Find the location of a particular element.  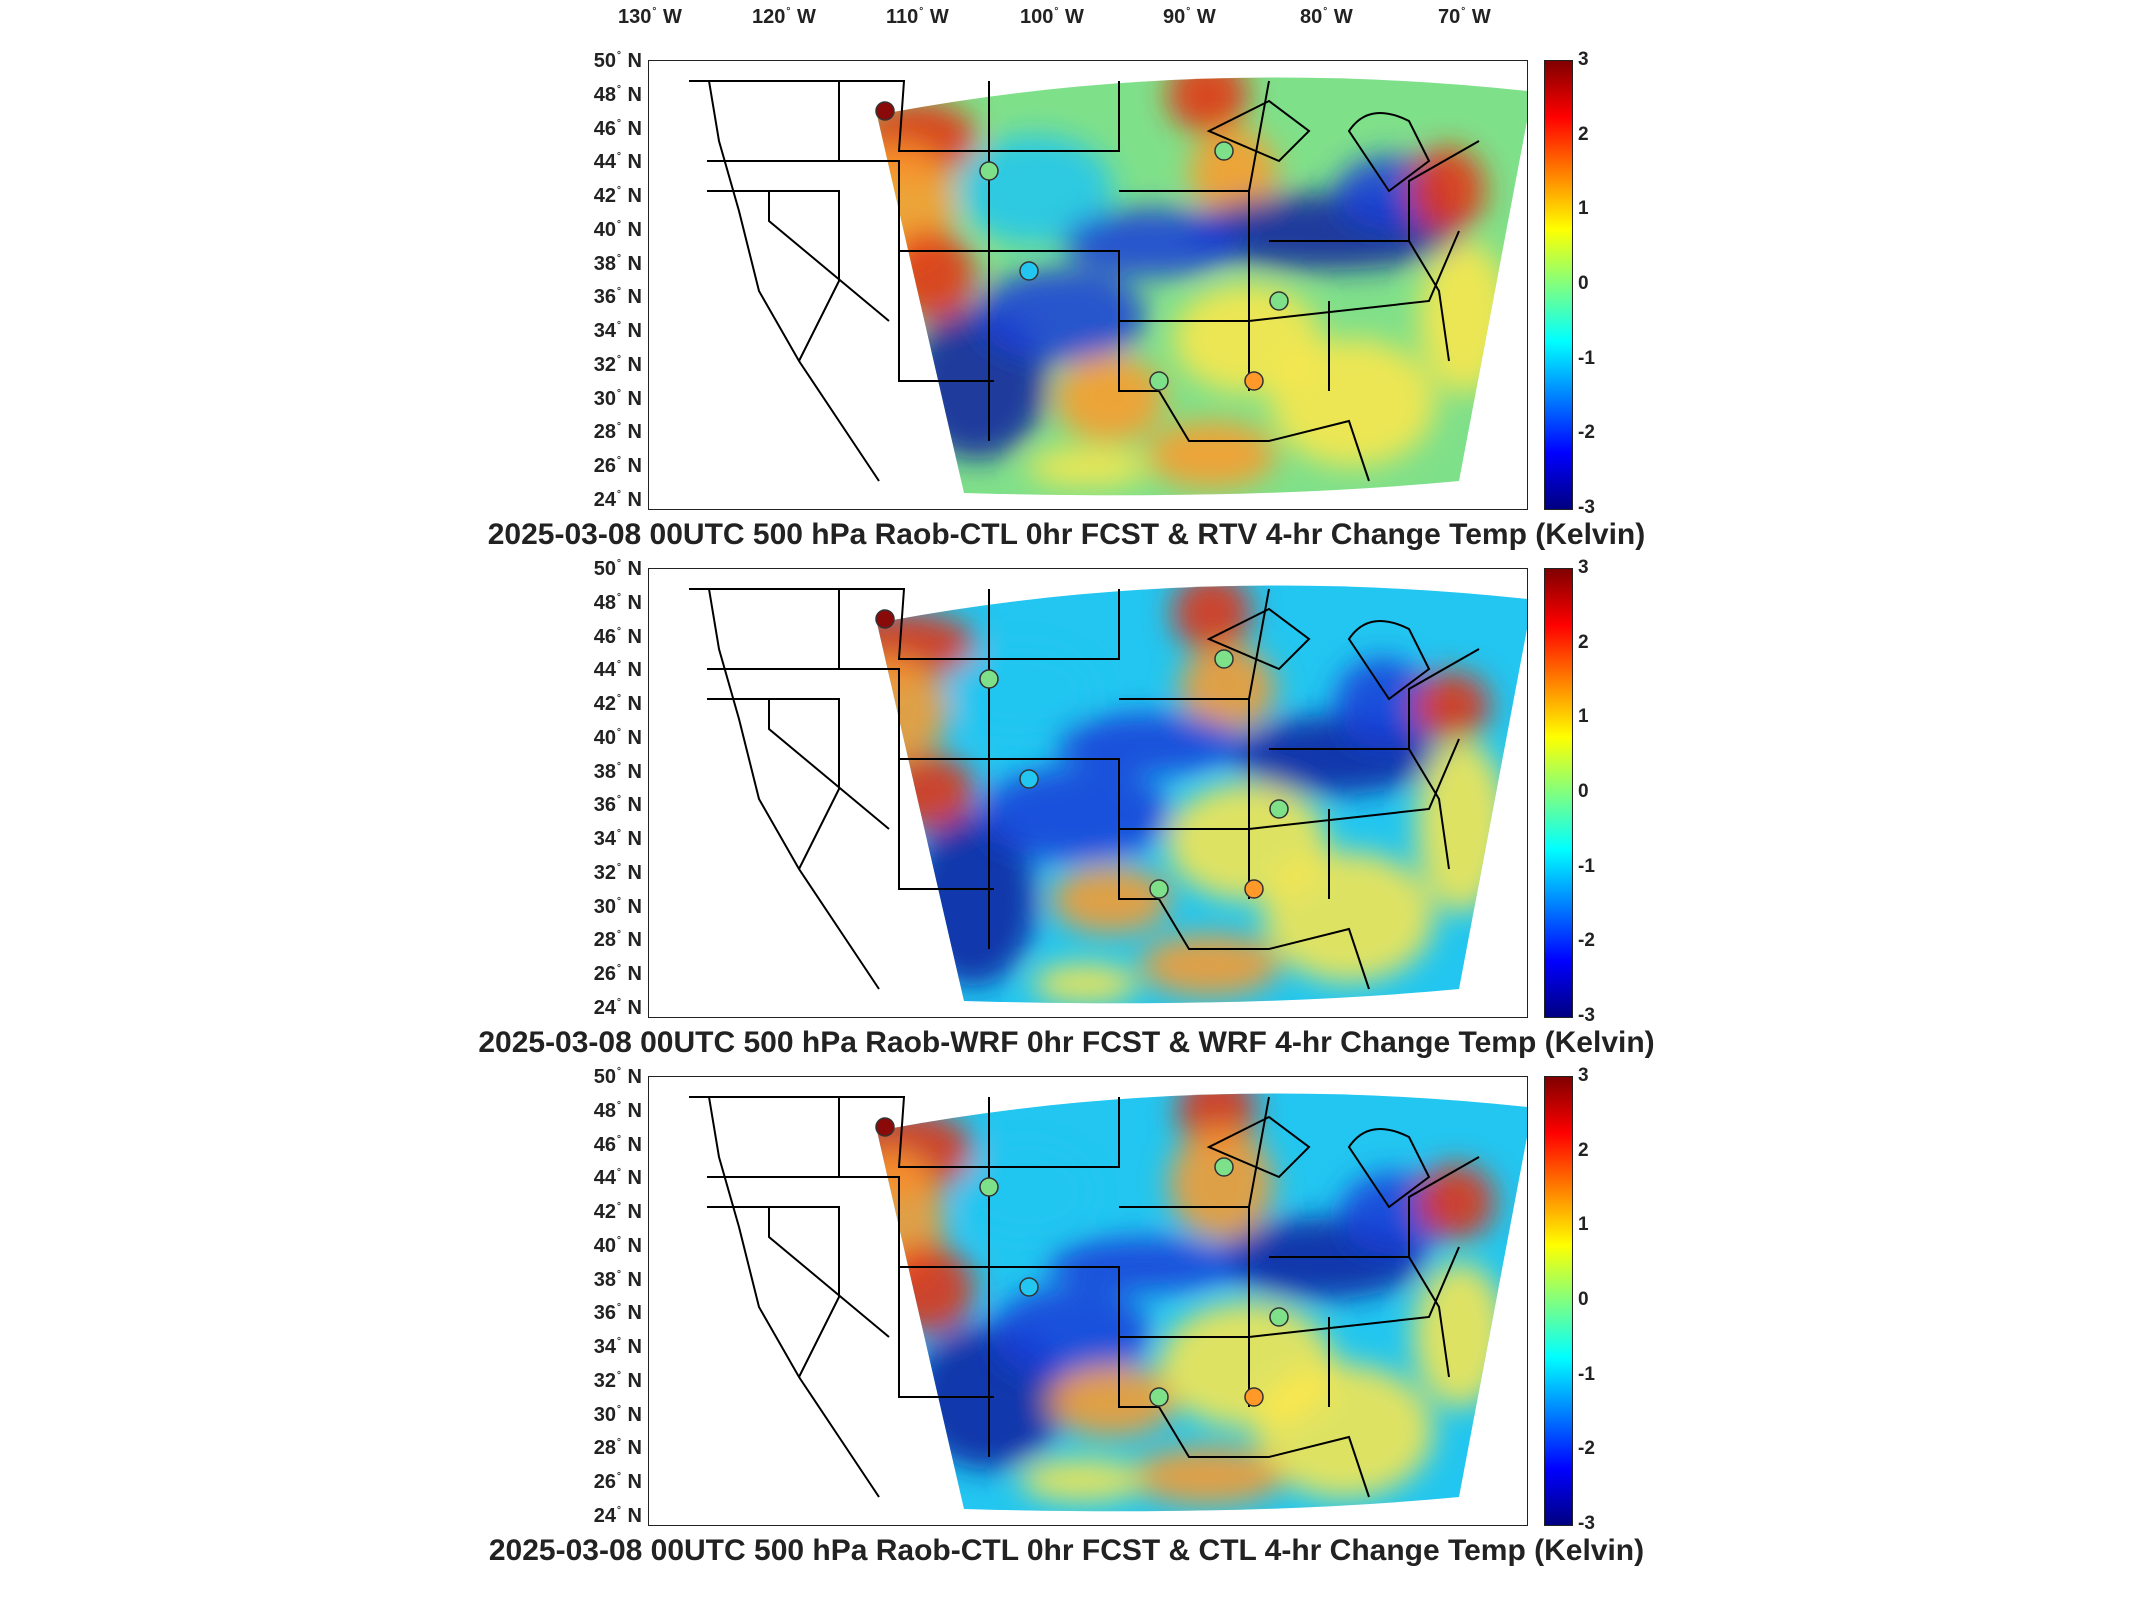

lon-label-120w: 120° W is located at coordinates (784, 17).